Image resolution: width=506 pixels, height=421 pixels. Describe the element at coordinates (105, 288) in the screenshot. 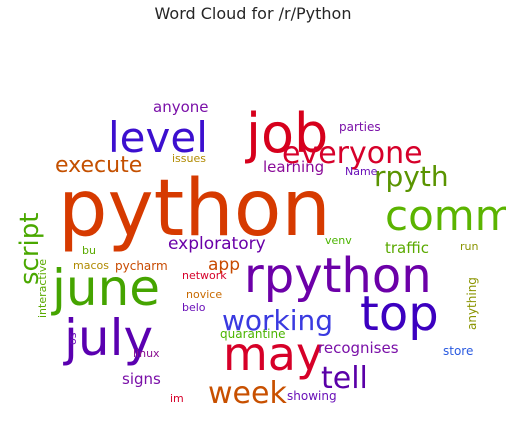

I see `cloud-word-june: june` at that location.